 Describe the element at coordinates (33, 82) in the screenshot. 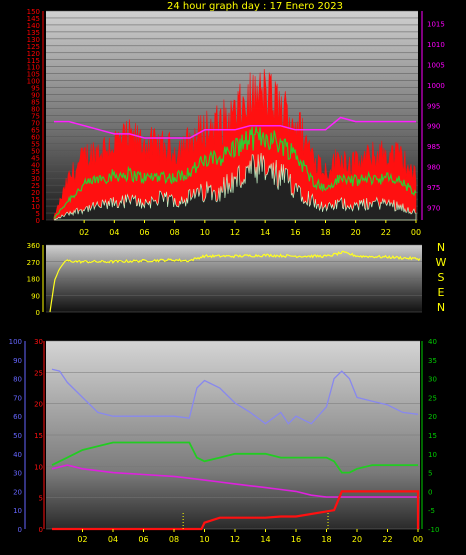

I see `wind-left-tick-label: 100` at that location.